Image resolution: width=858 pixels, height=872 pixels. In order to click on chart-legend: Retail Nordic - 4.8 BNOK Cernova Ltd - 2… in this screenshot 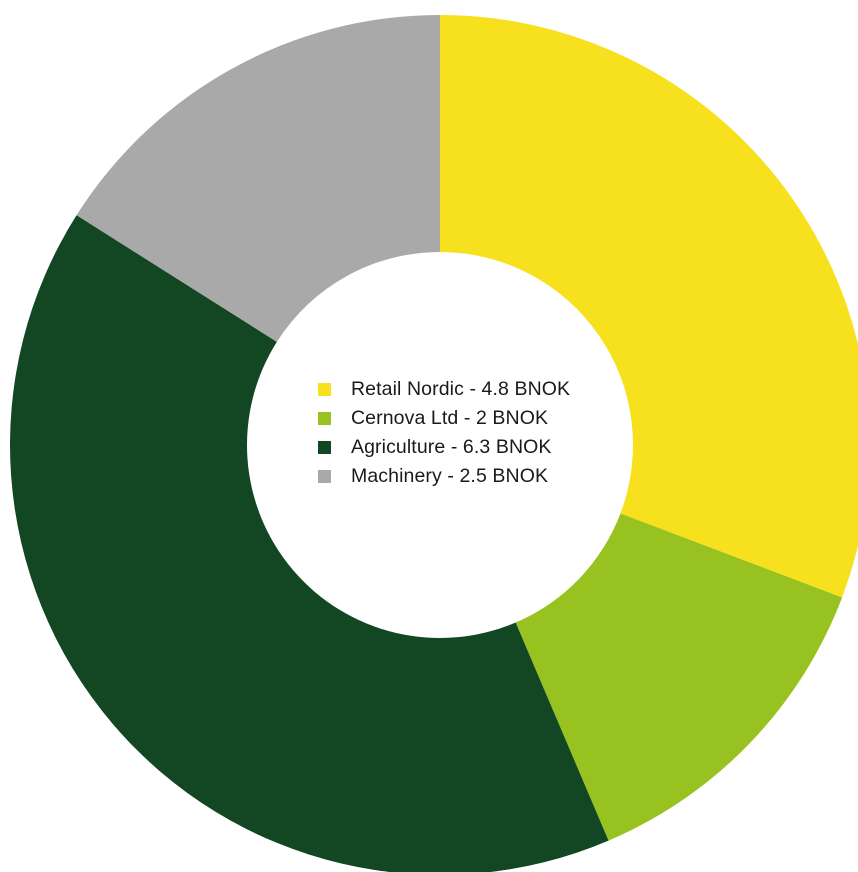, I will do `click(483, 433)`.